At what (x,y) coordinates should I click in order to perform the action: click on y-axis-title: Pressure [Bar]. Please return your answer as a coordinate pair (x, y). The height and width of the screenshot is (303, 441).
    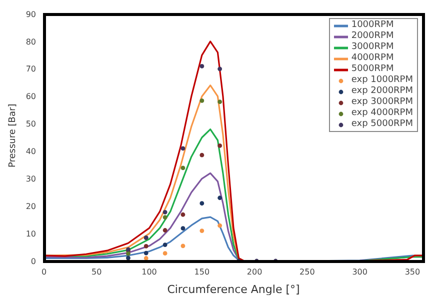
    Looking at the image, I should click on (13, 136).